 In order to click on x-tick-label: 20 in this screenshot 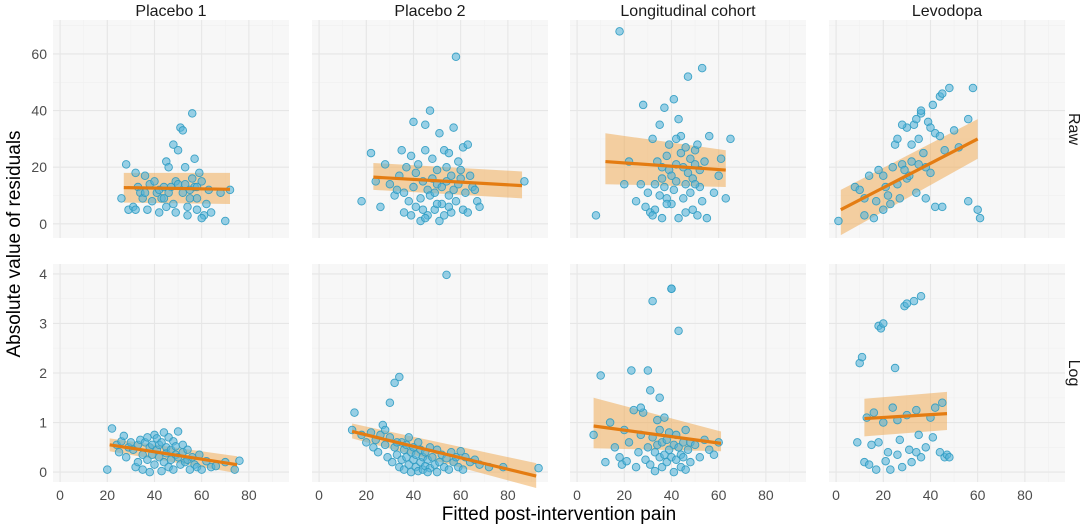, I will do `click(624, 495)`.